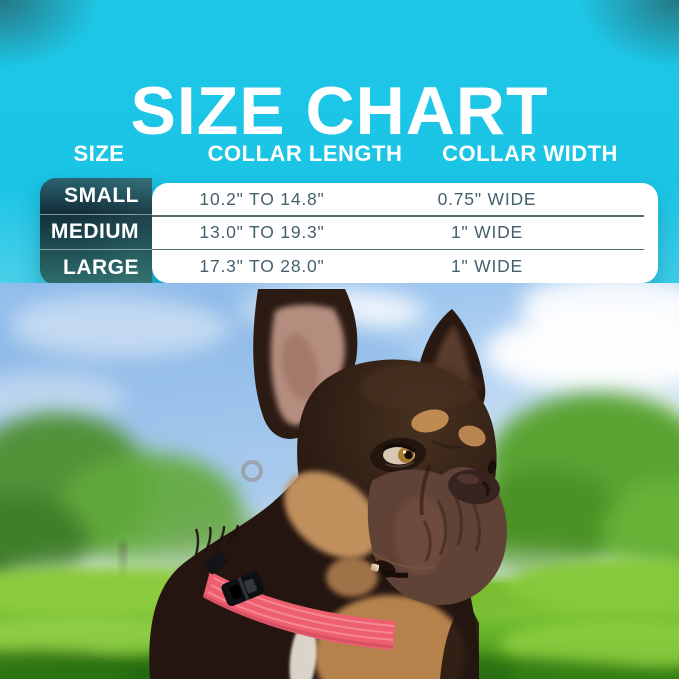 The image size is (679, 679). What do you see at coordinates (420, 387) in the screenshot?
I see `head-highlight` at bounding box center [420, 387].